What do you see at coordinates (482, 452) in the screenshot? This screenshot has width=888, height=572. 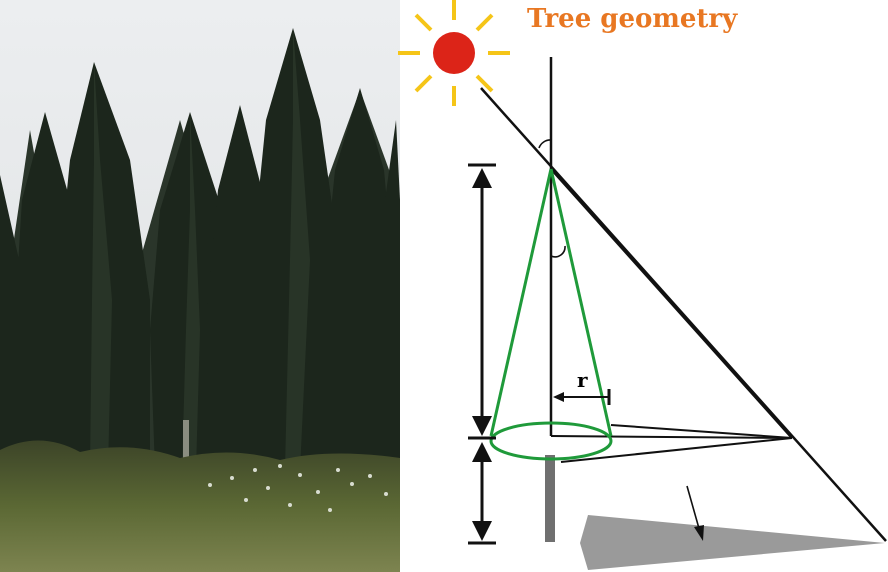 I see `trunk-height-top-arrow` at bounding box center [482, 452].